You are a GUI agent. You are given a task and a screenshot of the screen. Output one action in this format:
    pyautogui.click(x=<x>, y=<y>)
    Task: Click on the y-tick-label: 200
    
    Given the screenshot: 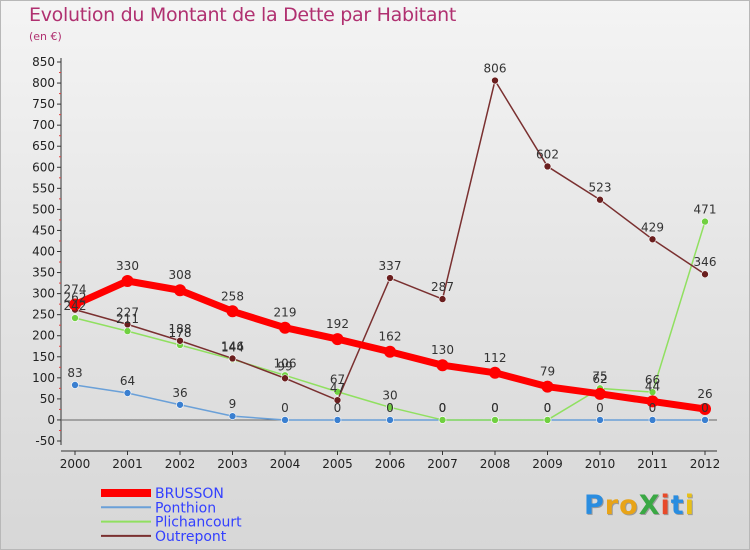 What is the action you would take?
    pyautogui.click(x=43, y=336)
    